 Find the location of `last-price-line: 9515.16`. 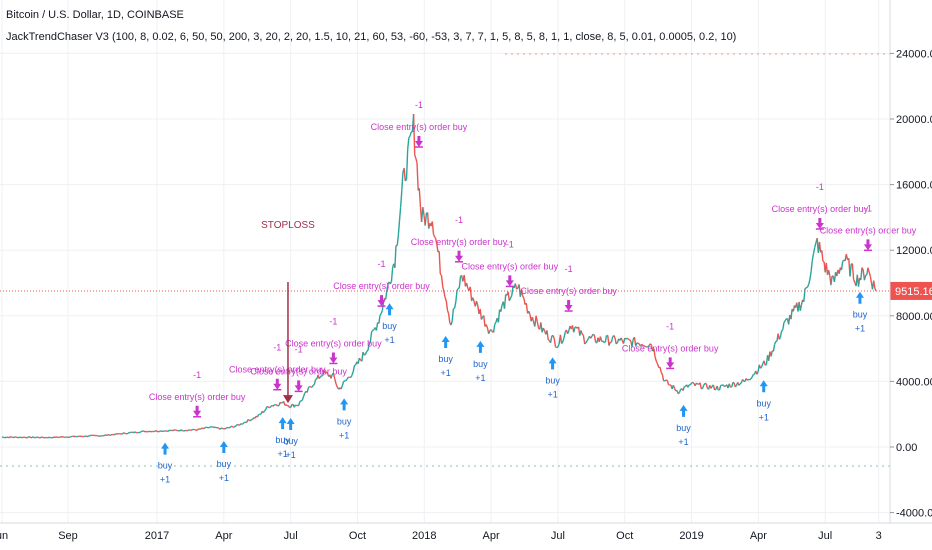

last-price-line: 9515.16 is located at coordinates (466, 290).